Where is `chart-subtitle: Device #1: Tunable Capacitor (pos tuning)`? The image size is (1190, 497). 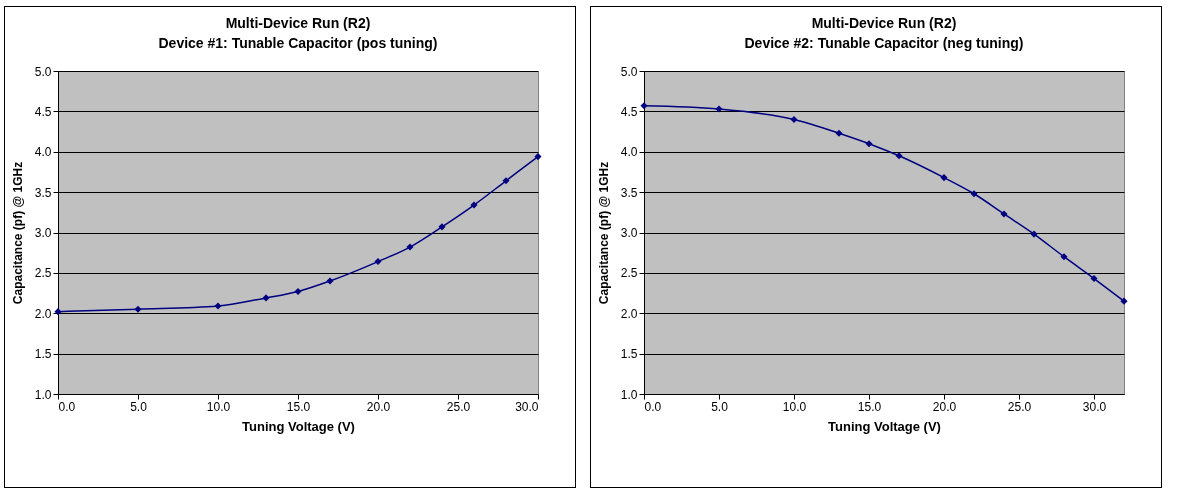 chart-subtitle: Device #1: Tunable Capacitor (pos tuning) is located at coordinates (298, 43).